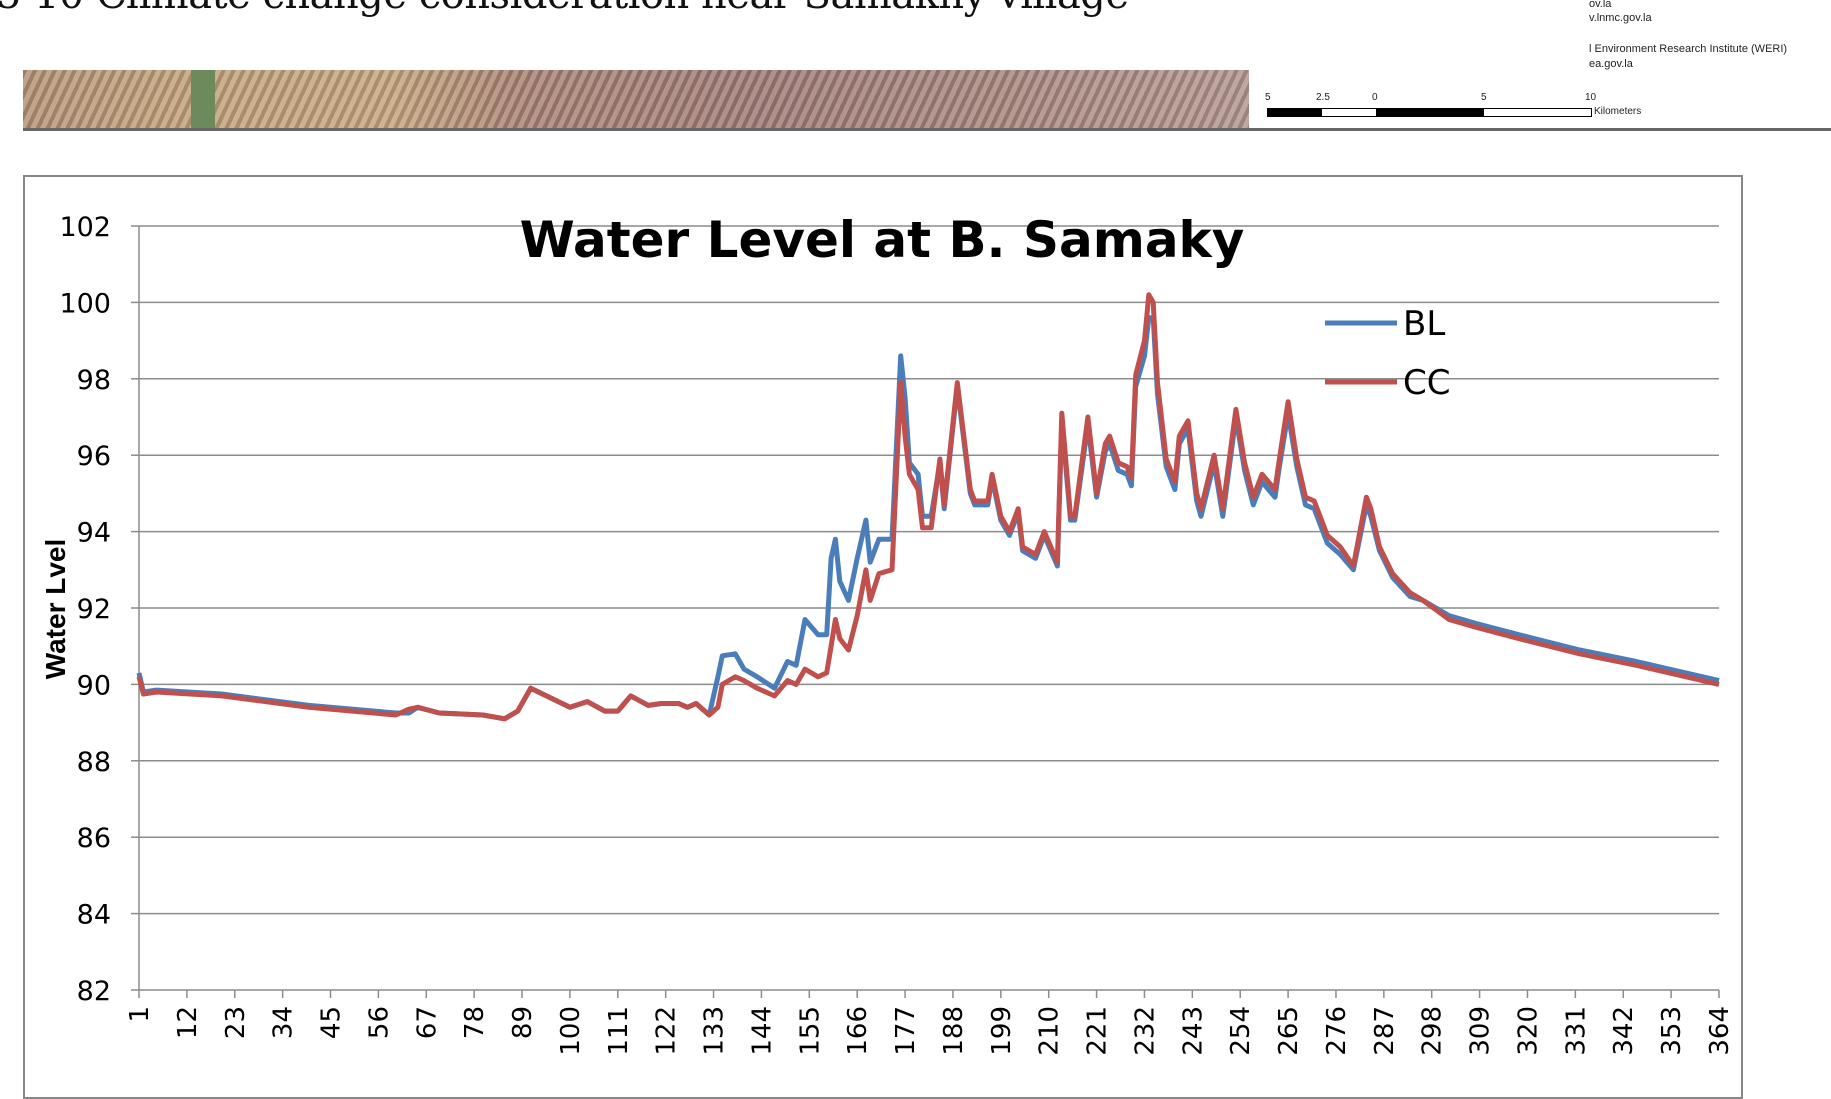 The height and width of the screenshot is (1099, 1831). Describe the element at coordinates (1145, 1031) in the screenshot. I see `x-tick-label: 232` at that location.